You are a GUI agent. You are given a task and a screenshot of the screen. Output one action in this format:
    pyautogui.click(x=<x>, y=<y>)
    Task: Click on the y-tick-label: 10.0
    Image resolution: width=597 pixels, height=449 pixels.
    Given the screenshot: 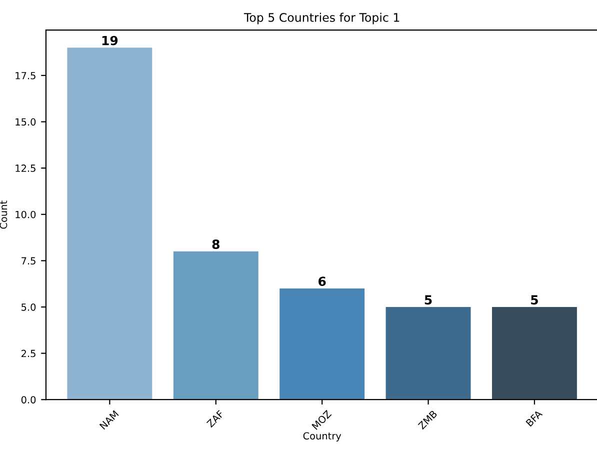 What is the action you would take?
    pyautogui.click(x=26, y=214)
    